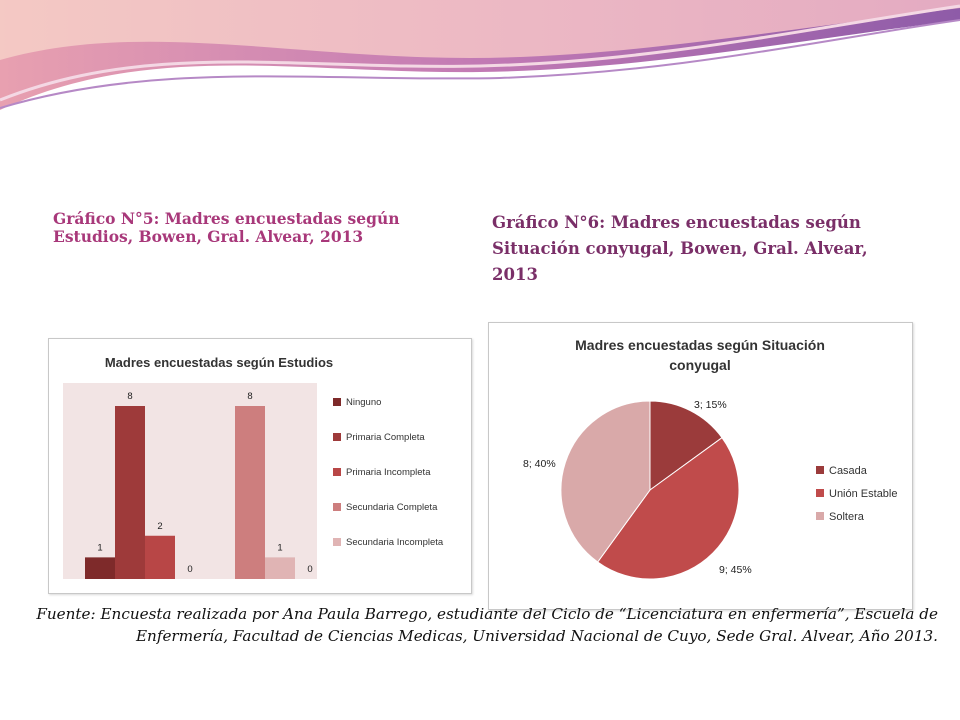 The width and height of the screenshot is (960, 720). Describe the element at coordinates (710, 405) in the screenshot. I see `pie-data-label: 3; 15%` at that location.